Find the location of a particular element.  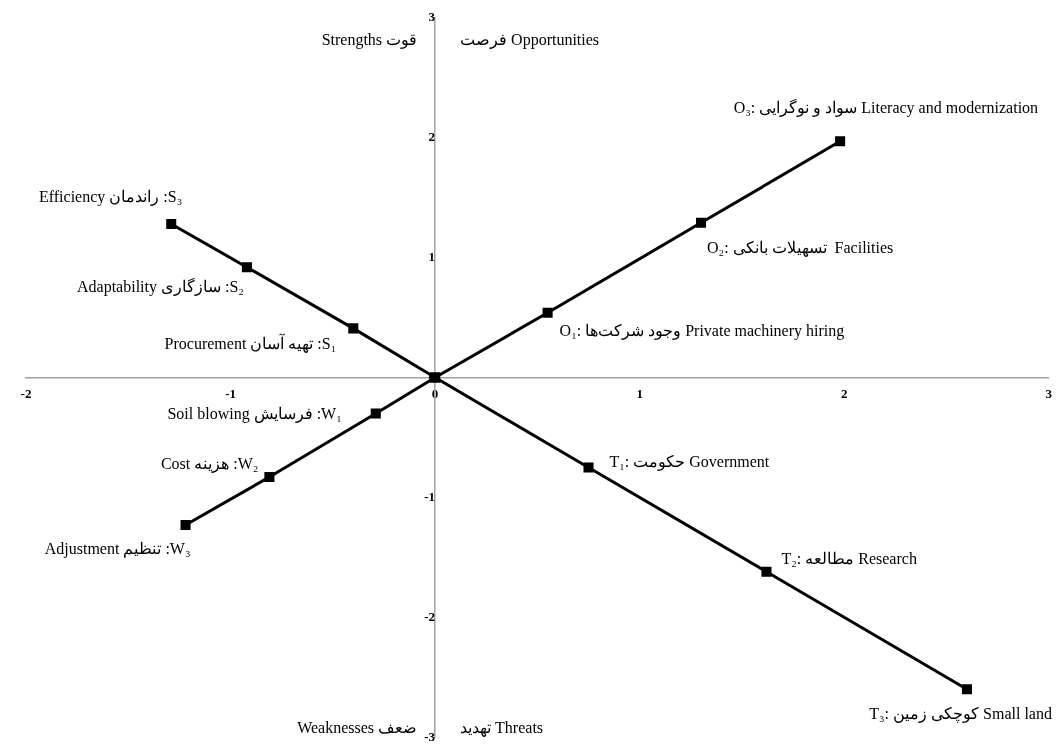

x-tick-label: -2 is located at coordinates (26, 393).